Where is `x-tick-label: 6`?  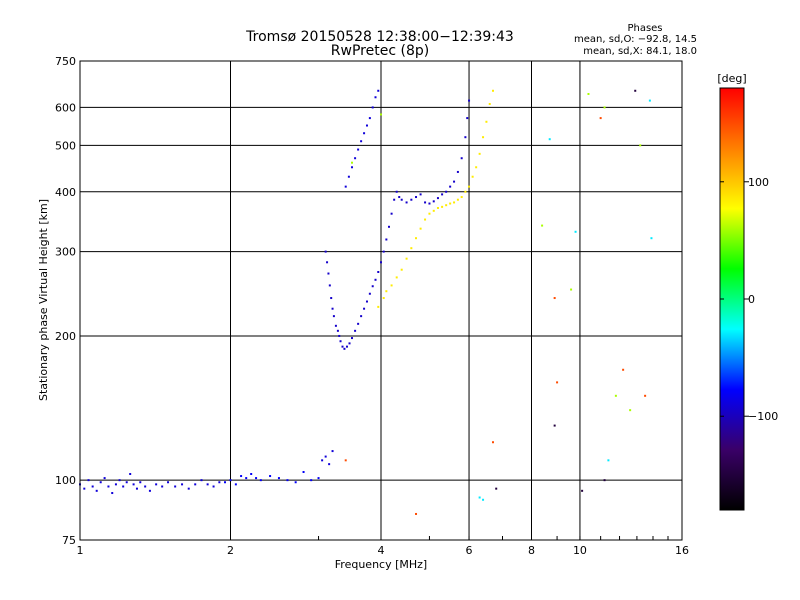 x-tick-label: 6 is located at coordinates (469, 550).